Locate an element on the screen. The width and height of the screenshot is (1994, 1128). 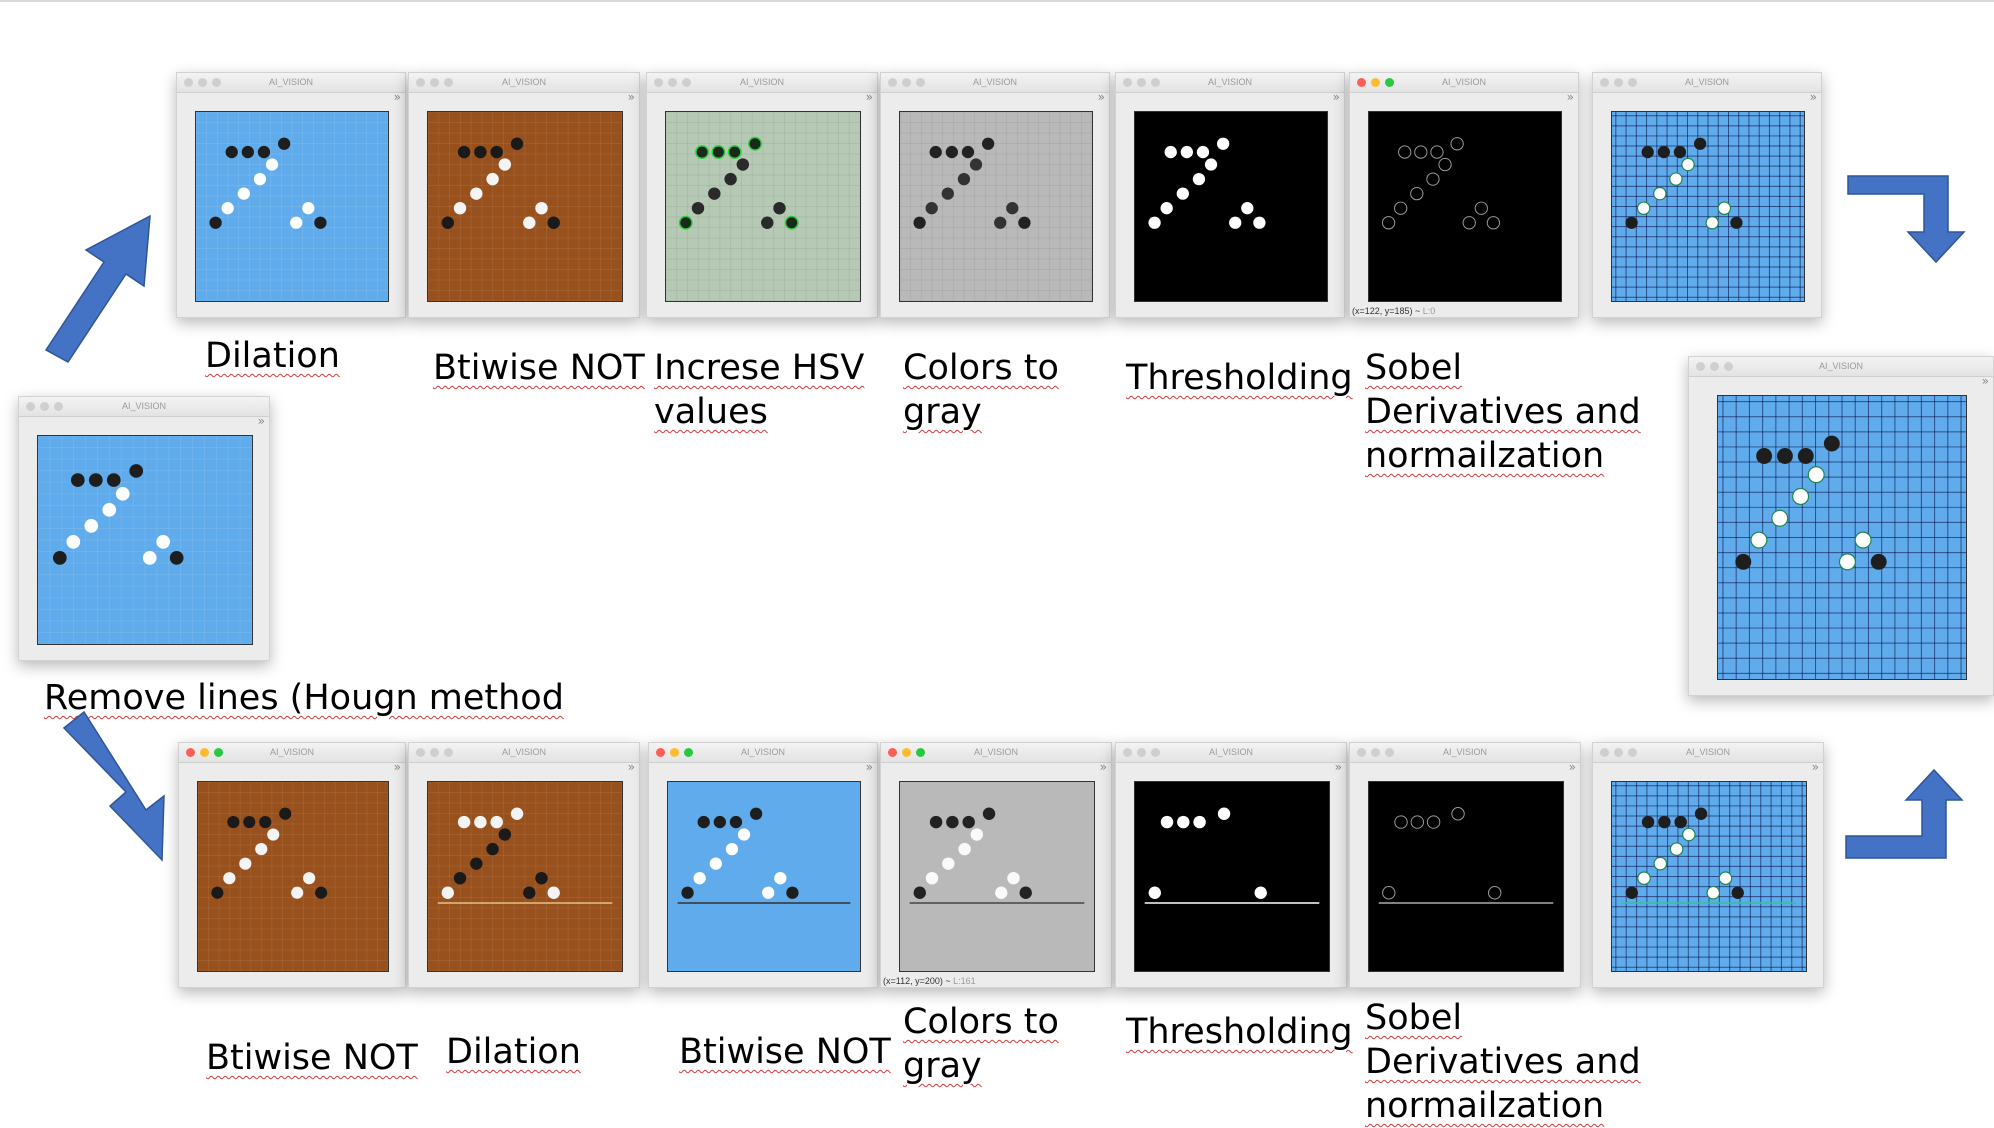
ai-vision-window: AI_VISION » (x=122, y=185) ~ L:0 is located at coordinates (1464, 195).